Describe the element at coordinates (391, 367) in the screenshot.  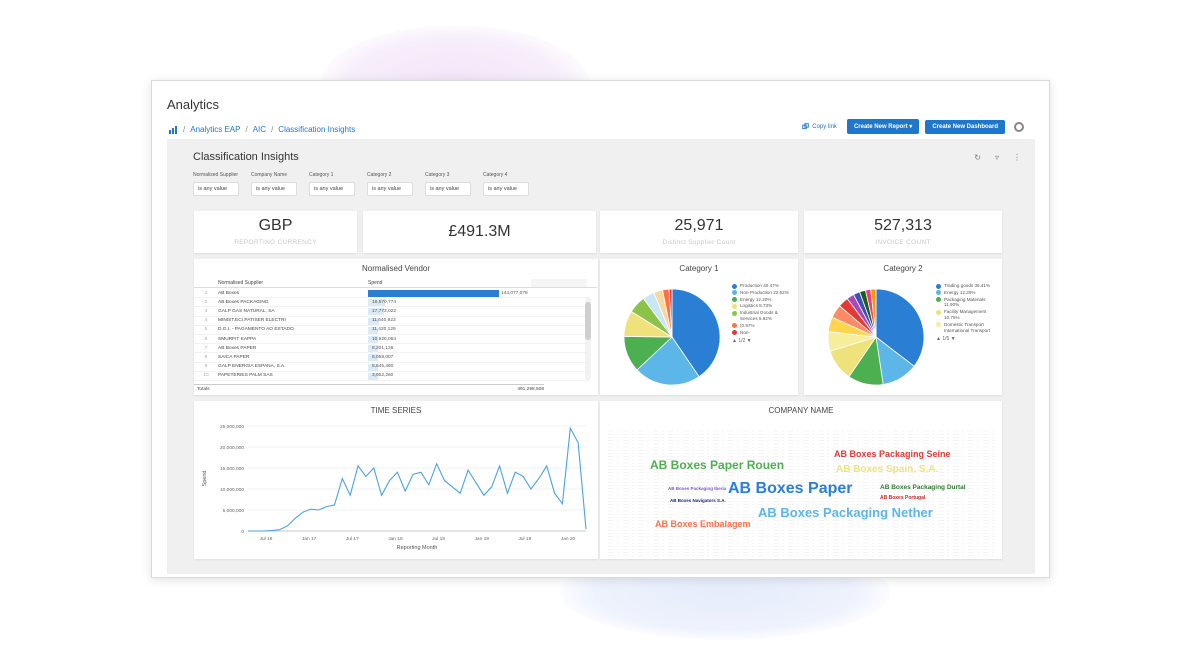
I see `table-row: 9 GALP ENERGIA ESPAÑA, S.A. 5,645,460` at that location.